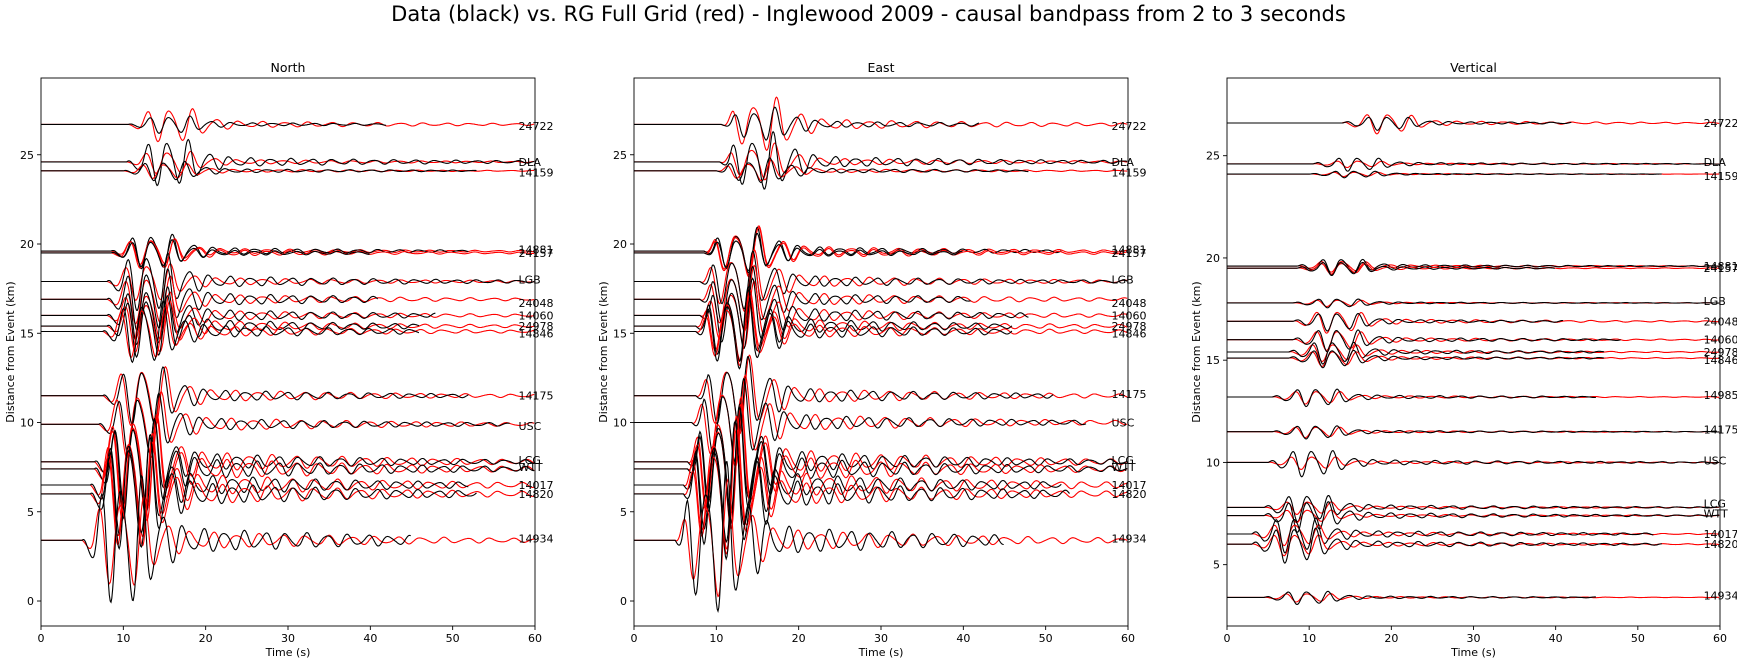 Image resolution: width=1737 pixels, height=660 pixels. What do you see at coordinates (10, 351) in the screenshot?
I see `y-axis-label: Distance from Event (km)` at bounding box center [10, 351].